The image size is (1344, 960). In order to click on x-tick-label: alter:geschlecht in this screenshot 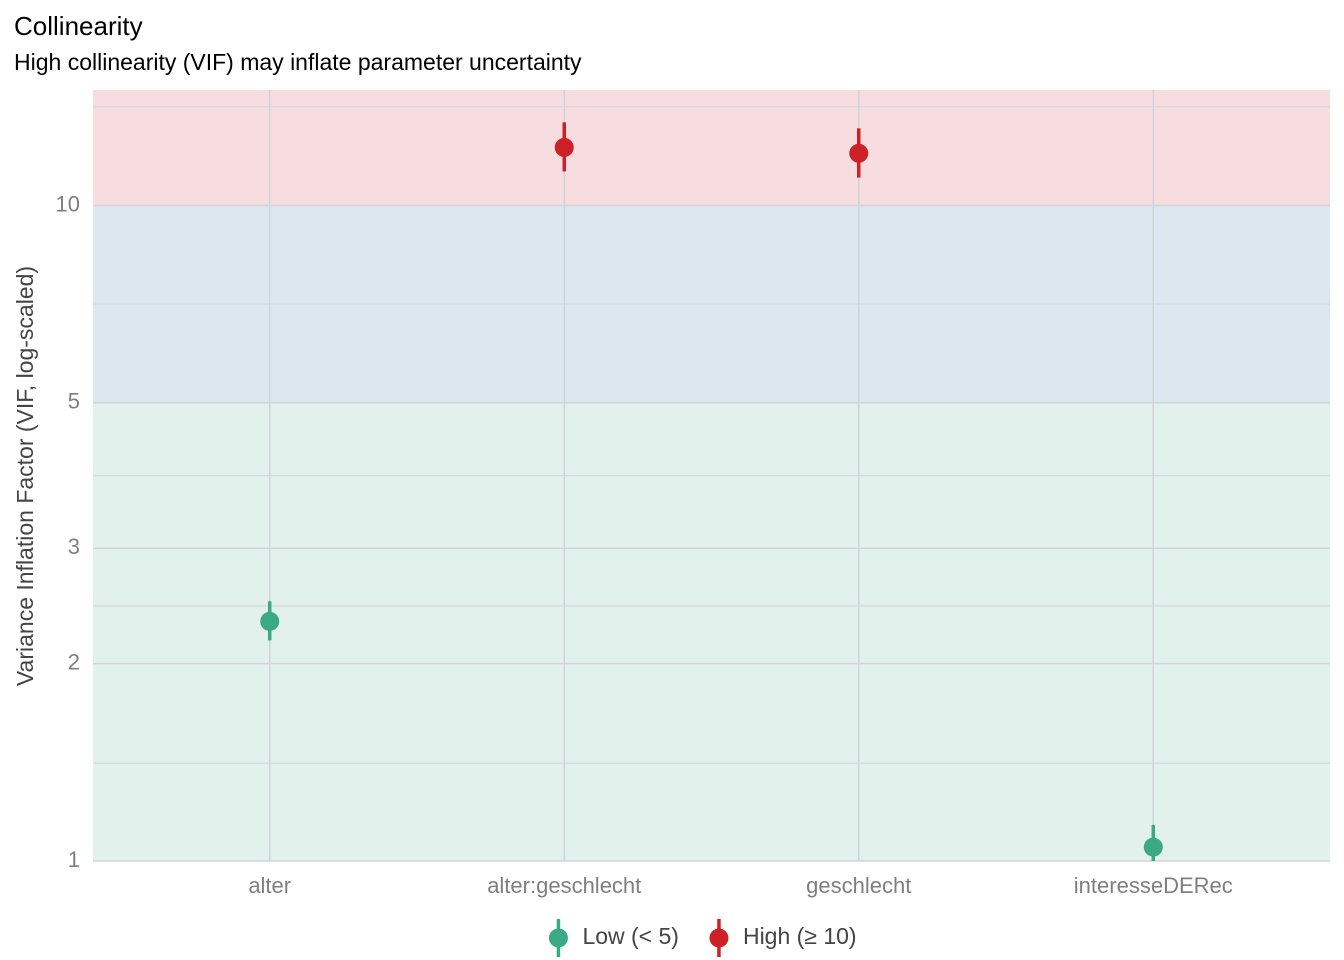, I will do `click(564, 885)`.